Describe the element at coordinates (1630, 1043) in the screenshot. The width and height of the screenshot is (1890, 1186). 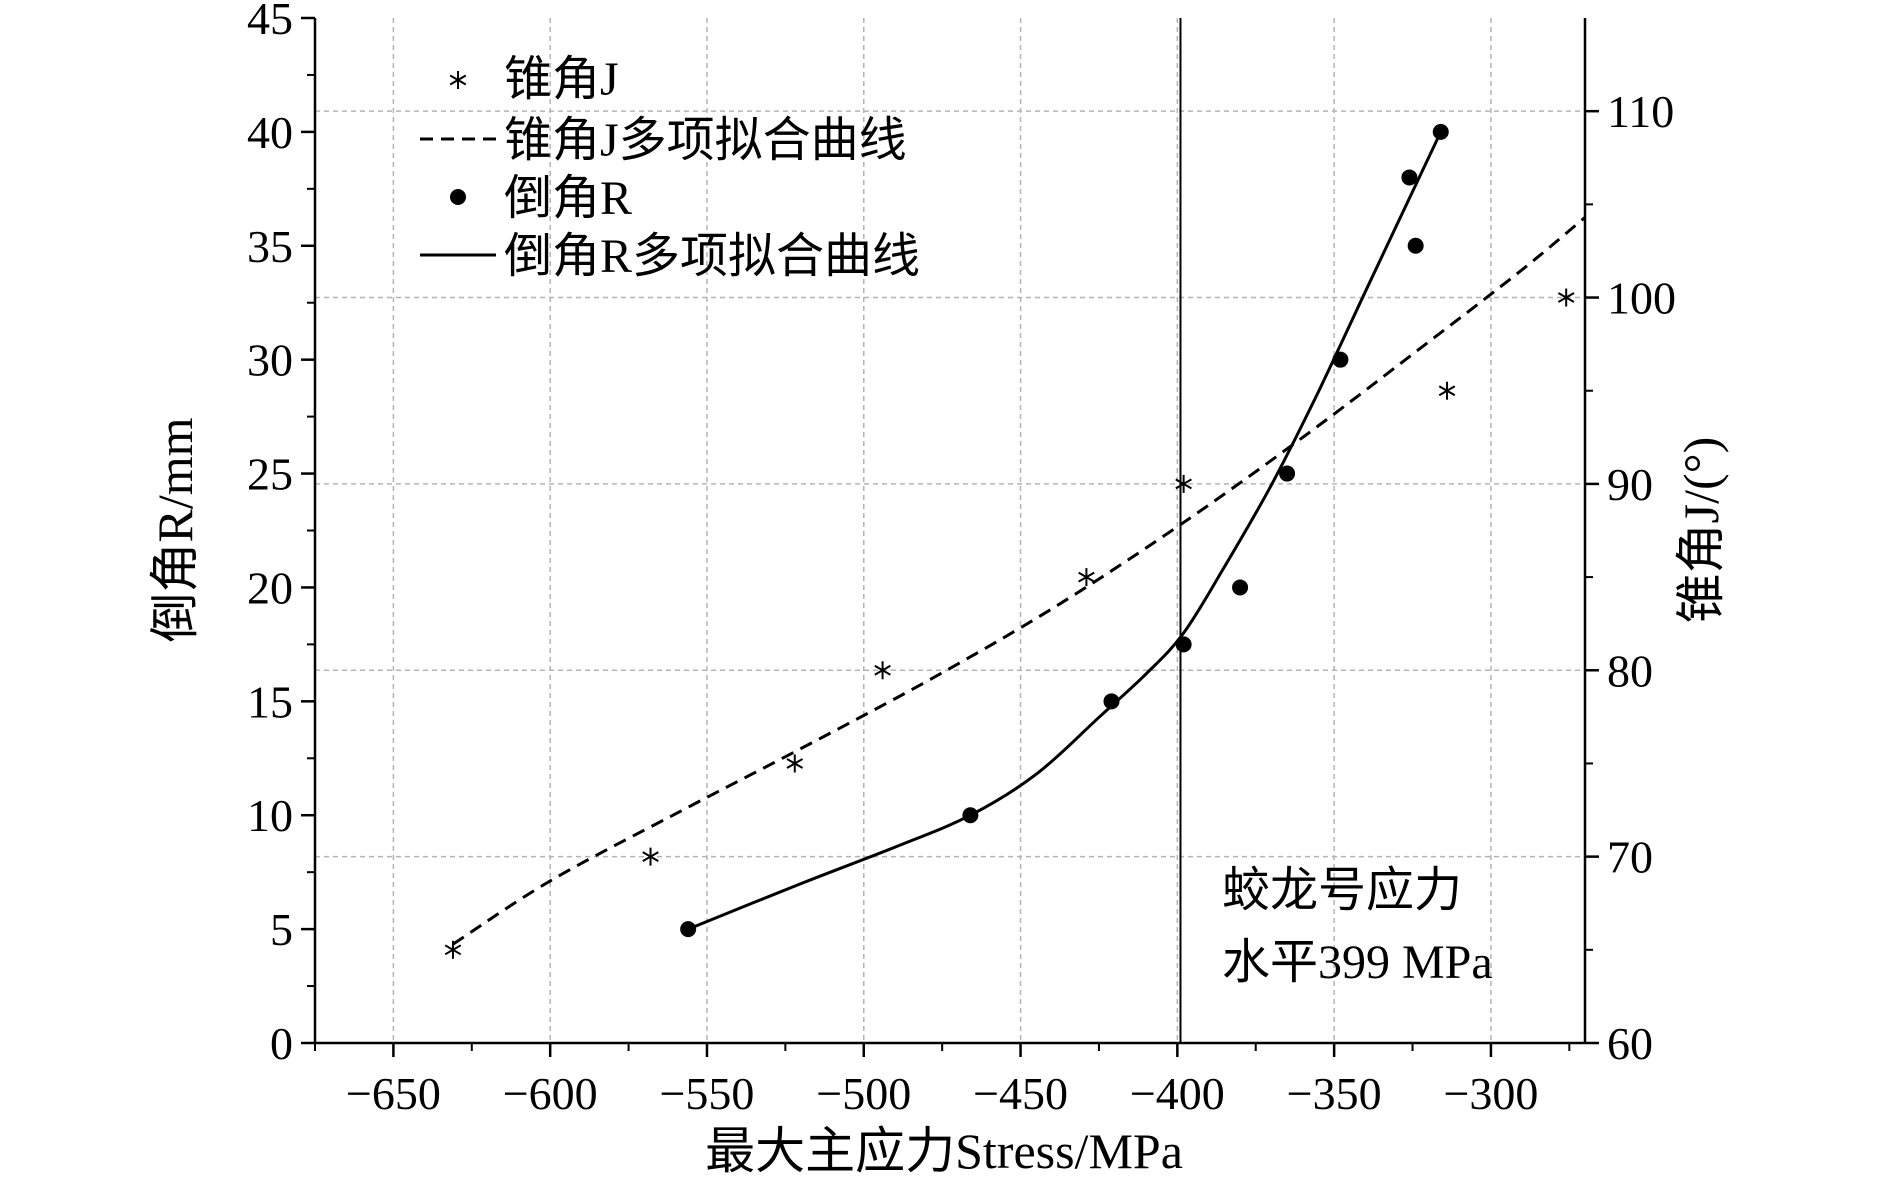
I see `y-right-tick-label: 60` at that location.